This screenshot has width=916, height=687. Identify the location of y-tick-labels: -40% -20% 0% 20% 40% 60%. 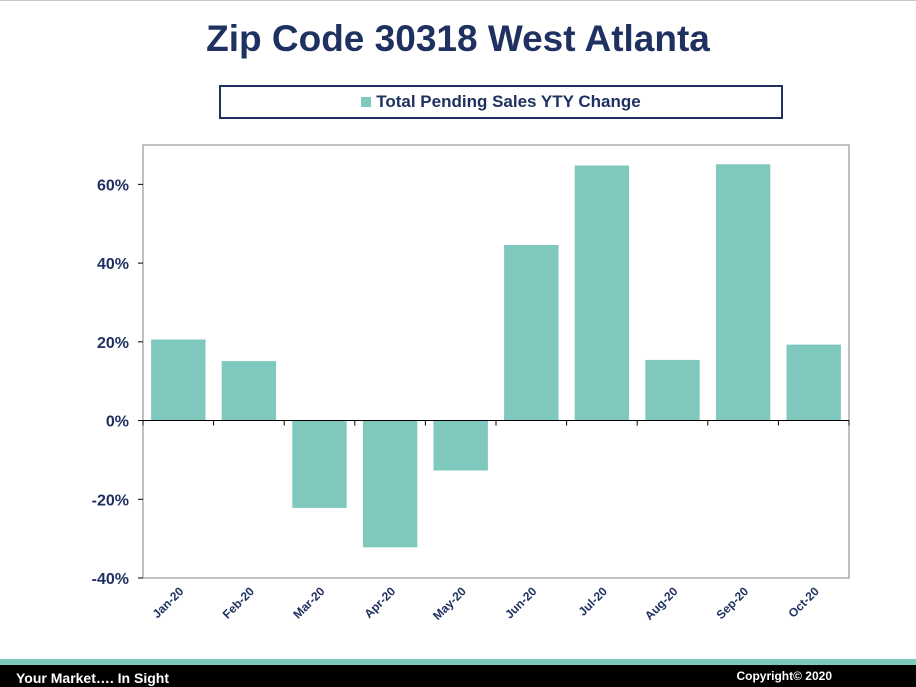
(110, 382).